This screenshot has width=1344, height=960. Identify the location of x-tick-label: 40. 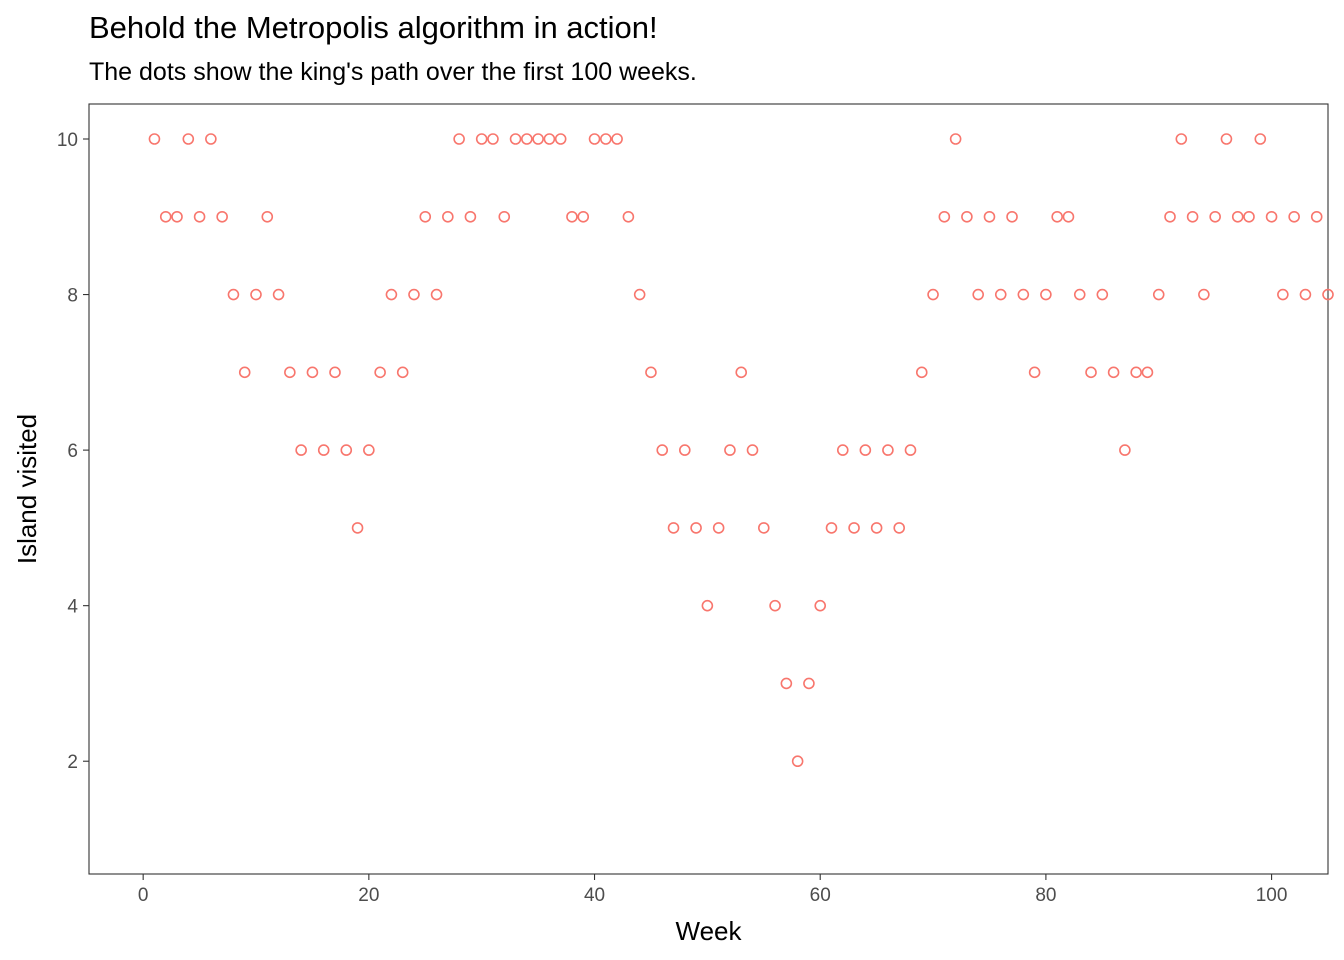
(594, 895).